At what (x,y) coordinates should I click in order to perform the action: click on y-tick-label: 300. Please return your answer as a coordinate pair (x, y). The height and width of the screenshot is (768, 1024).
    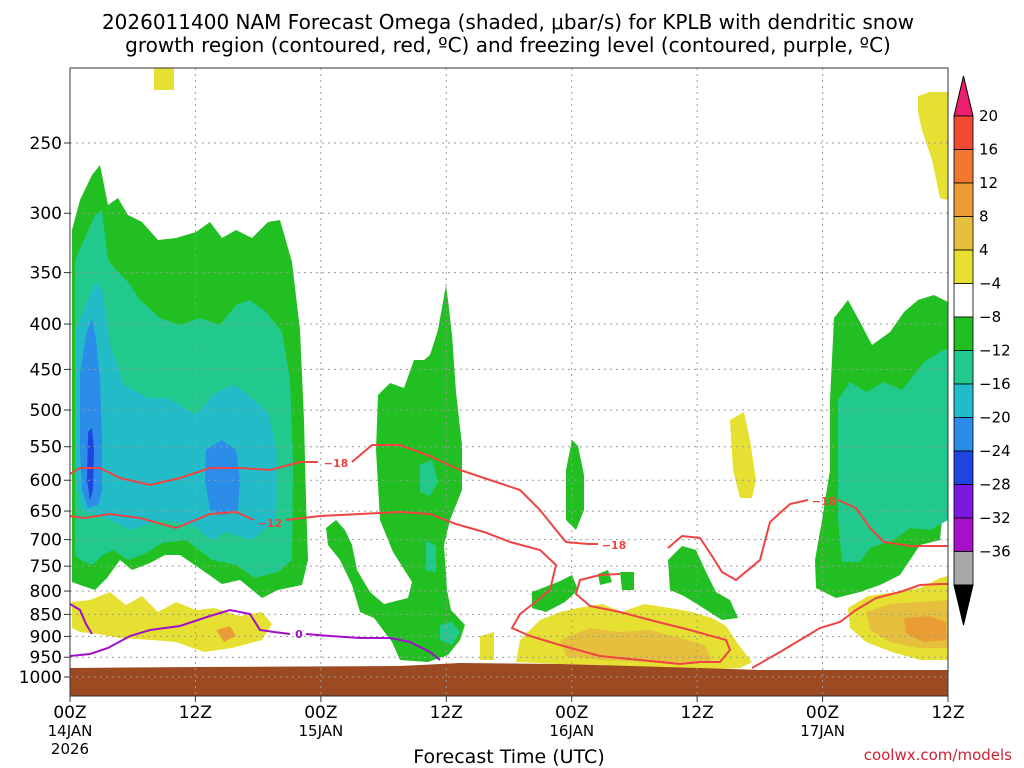
    Looking at the image, I should click on (46, 214).